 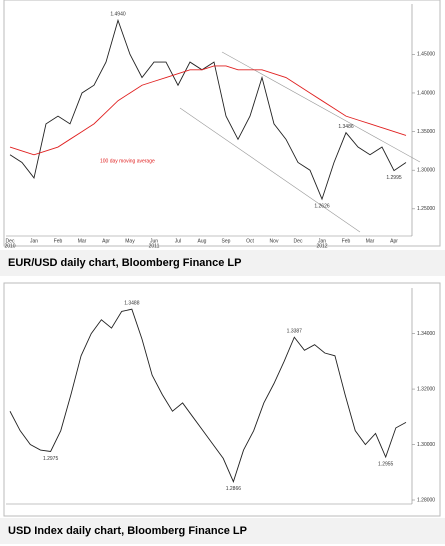 I want to click on year-label: 2010, so click(x=9, y=246).